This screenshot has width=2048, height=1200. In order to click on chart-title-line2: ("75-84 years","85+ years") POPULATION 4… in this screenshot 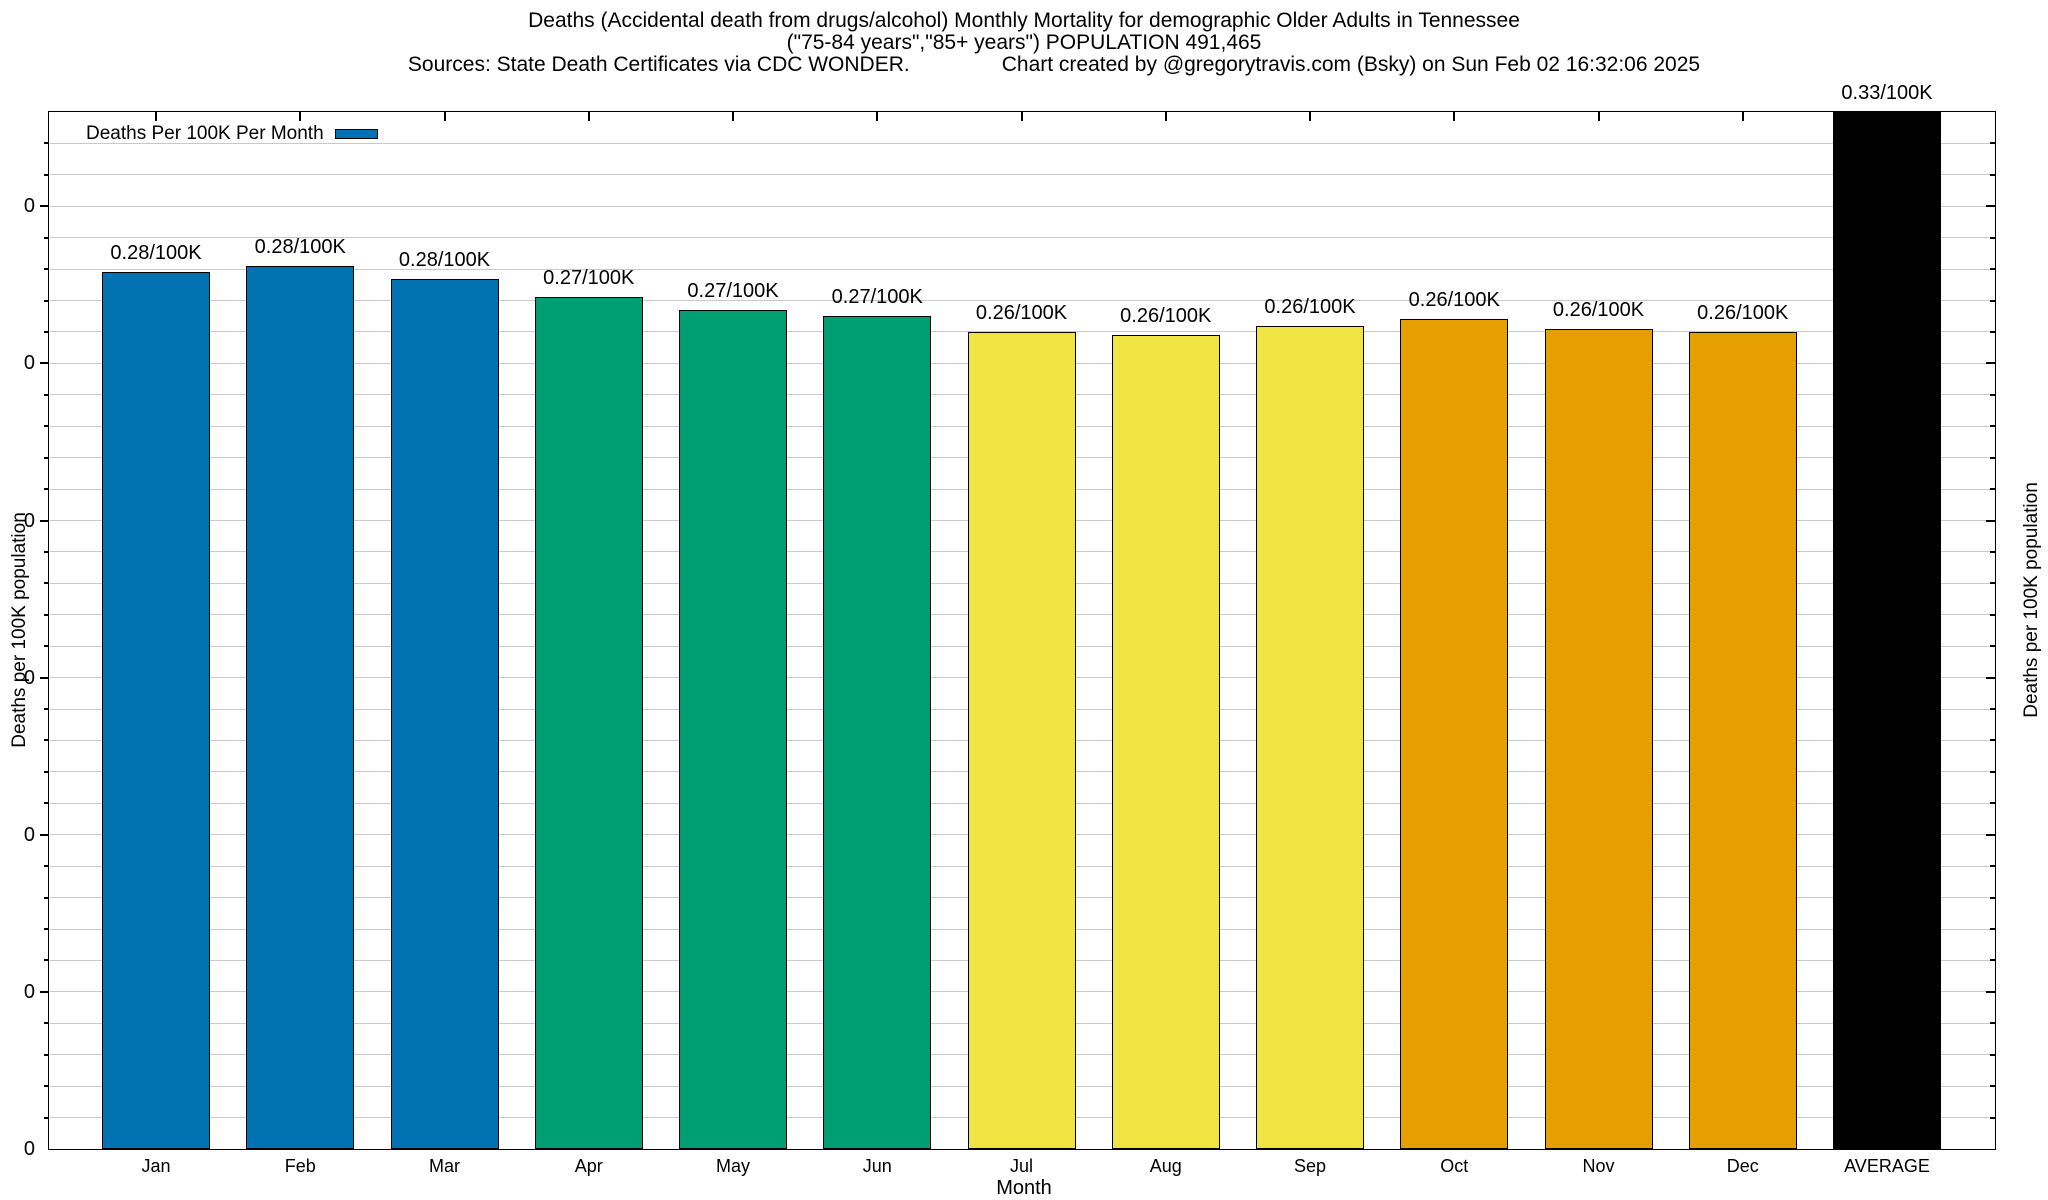, I will do `click(1024, 42)`.